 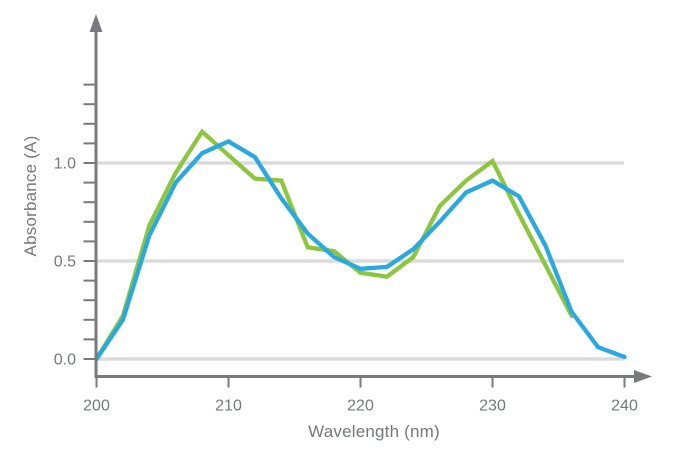 I want to click on y-axis-arrow, so click(x=96, y=23).